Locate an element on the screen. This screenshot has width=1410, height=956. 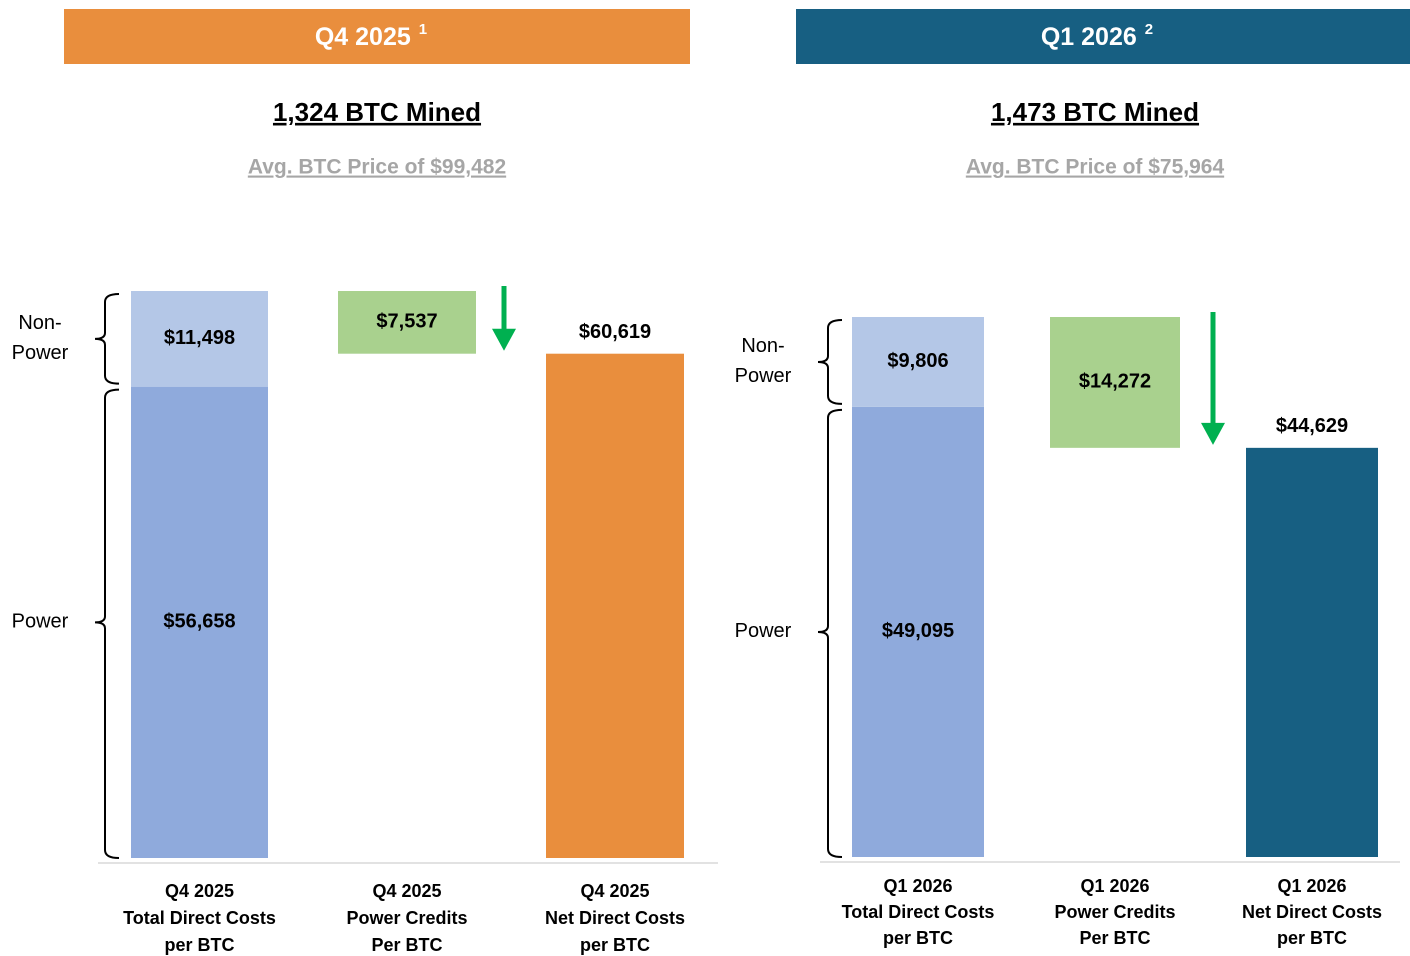
header-text: Q4 2025 is located at coordinates (363, 37).